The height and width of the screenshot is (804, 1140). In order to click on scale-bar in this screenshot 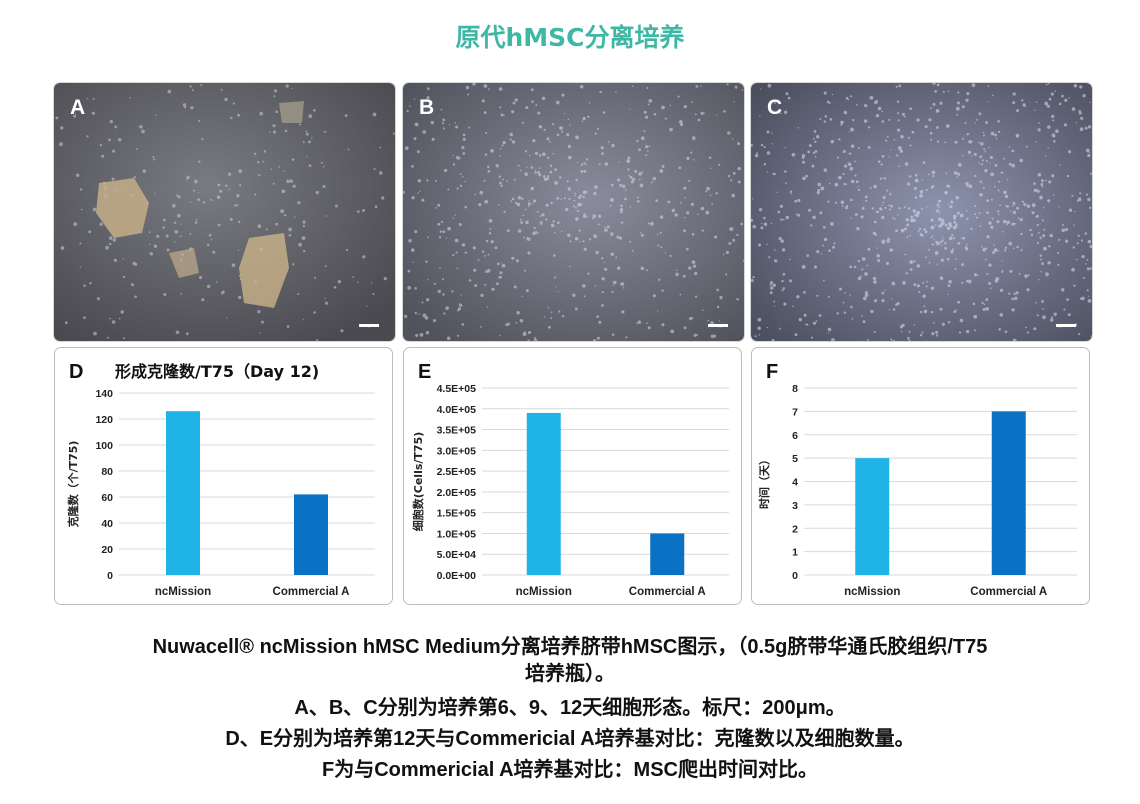, I will do `click(369, 325)`.